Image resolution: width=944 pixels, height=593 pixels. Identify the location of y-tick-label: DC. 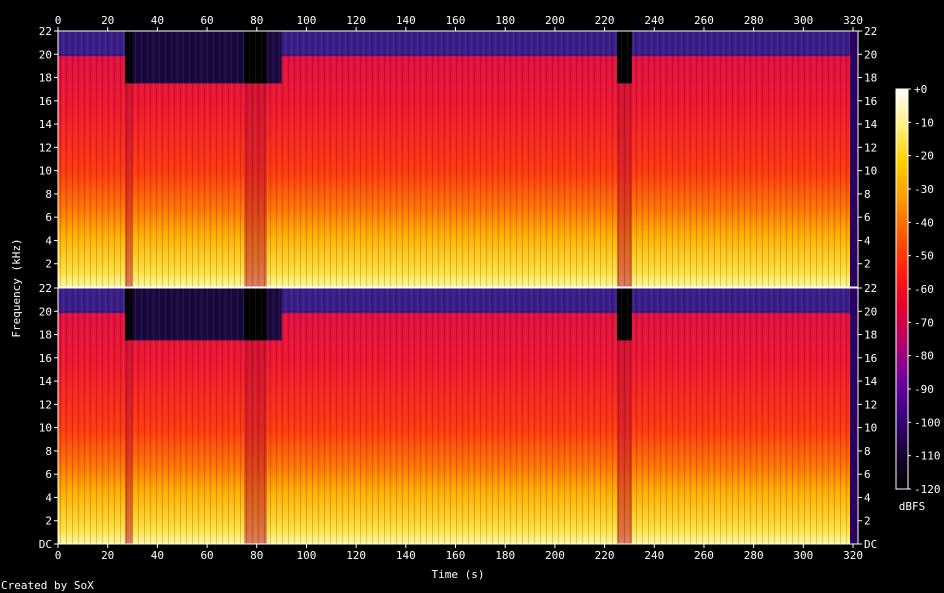
(870, 544).